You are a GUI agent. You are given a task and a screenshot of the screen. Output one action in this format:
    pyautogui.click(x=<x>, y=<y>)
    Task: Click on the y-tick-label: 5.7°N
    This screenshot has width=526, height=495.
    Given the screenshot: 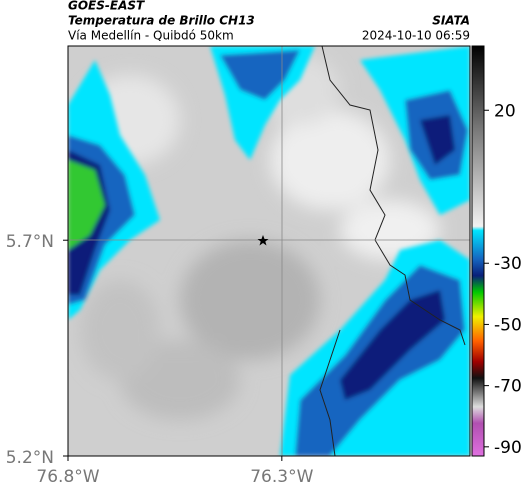 What is the action you would take?
    pyautogui.click(x=30, y=242)
    